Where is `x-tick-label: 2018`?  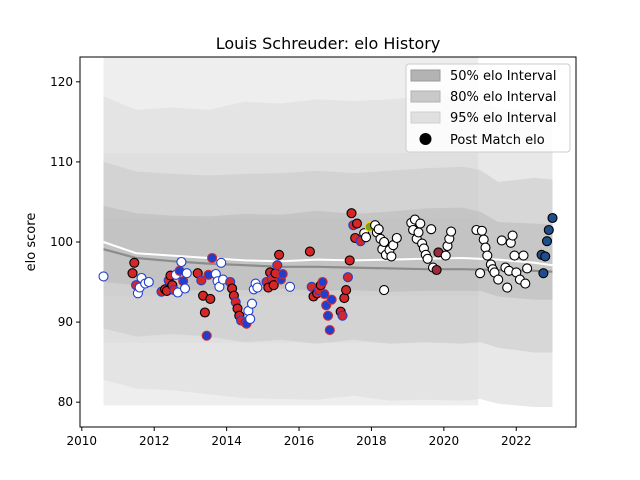
x-tick-label: 2018 is located at coordinates (371, 441).